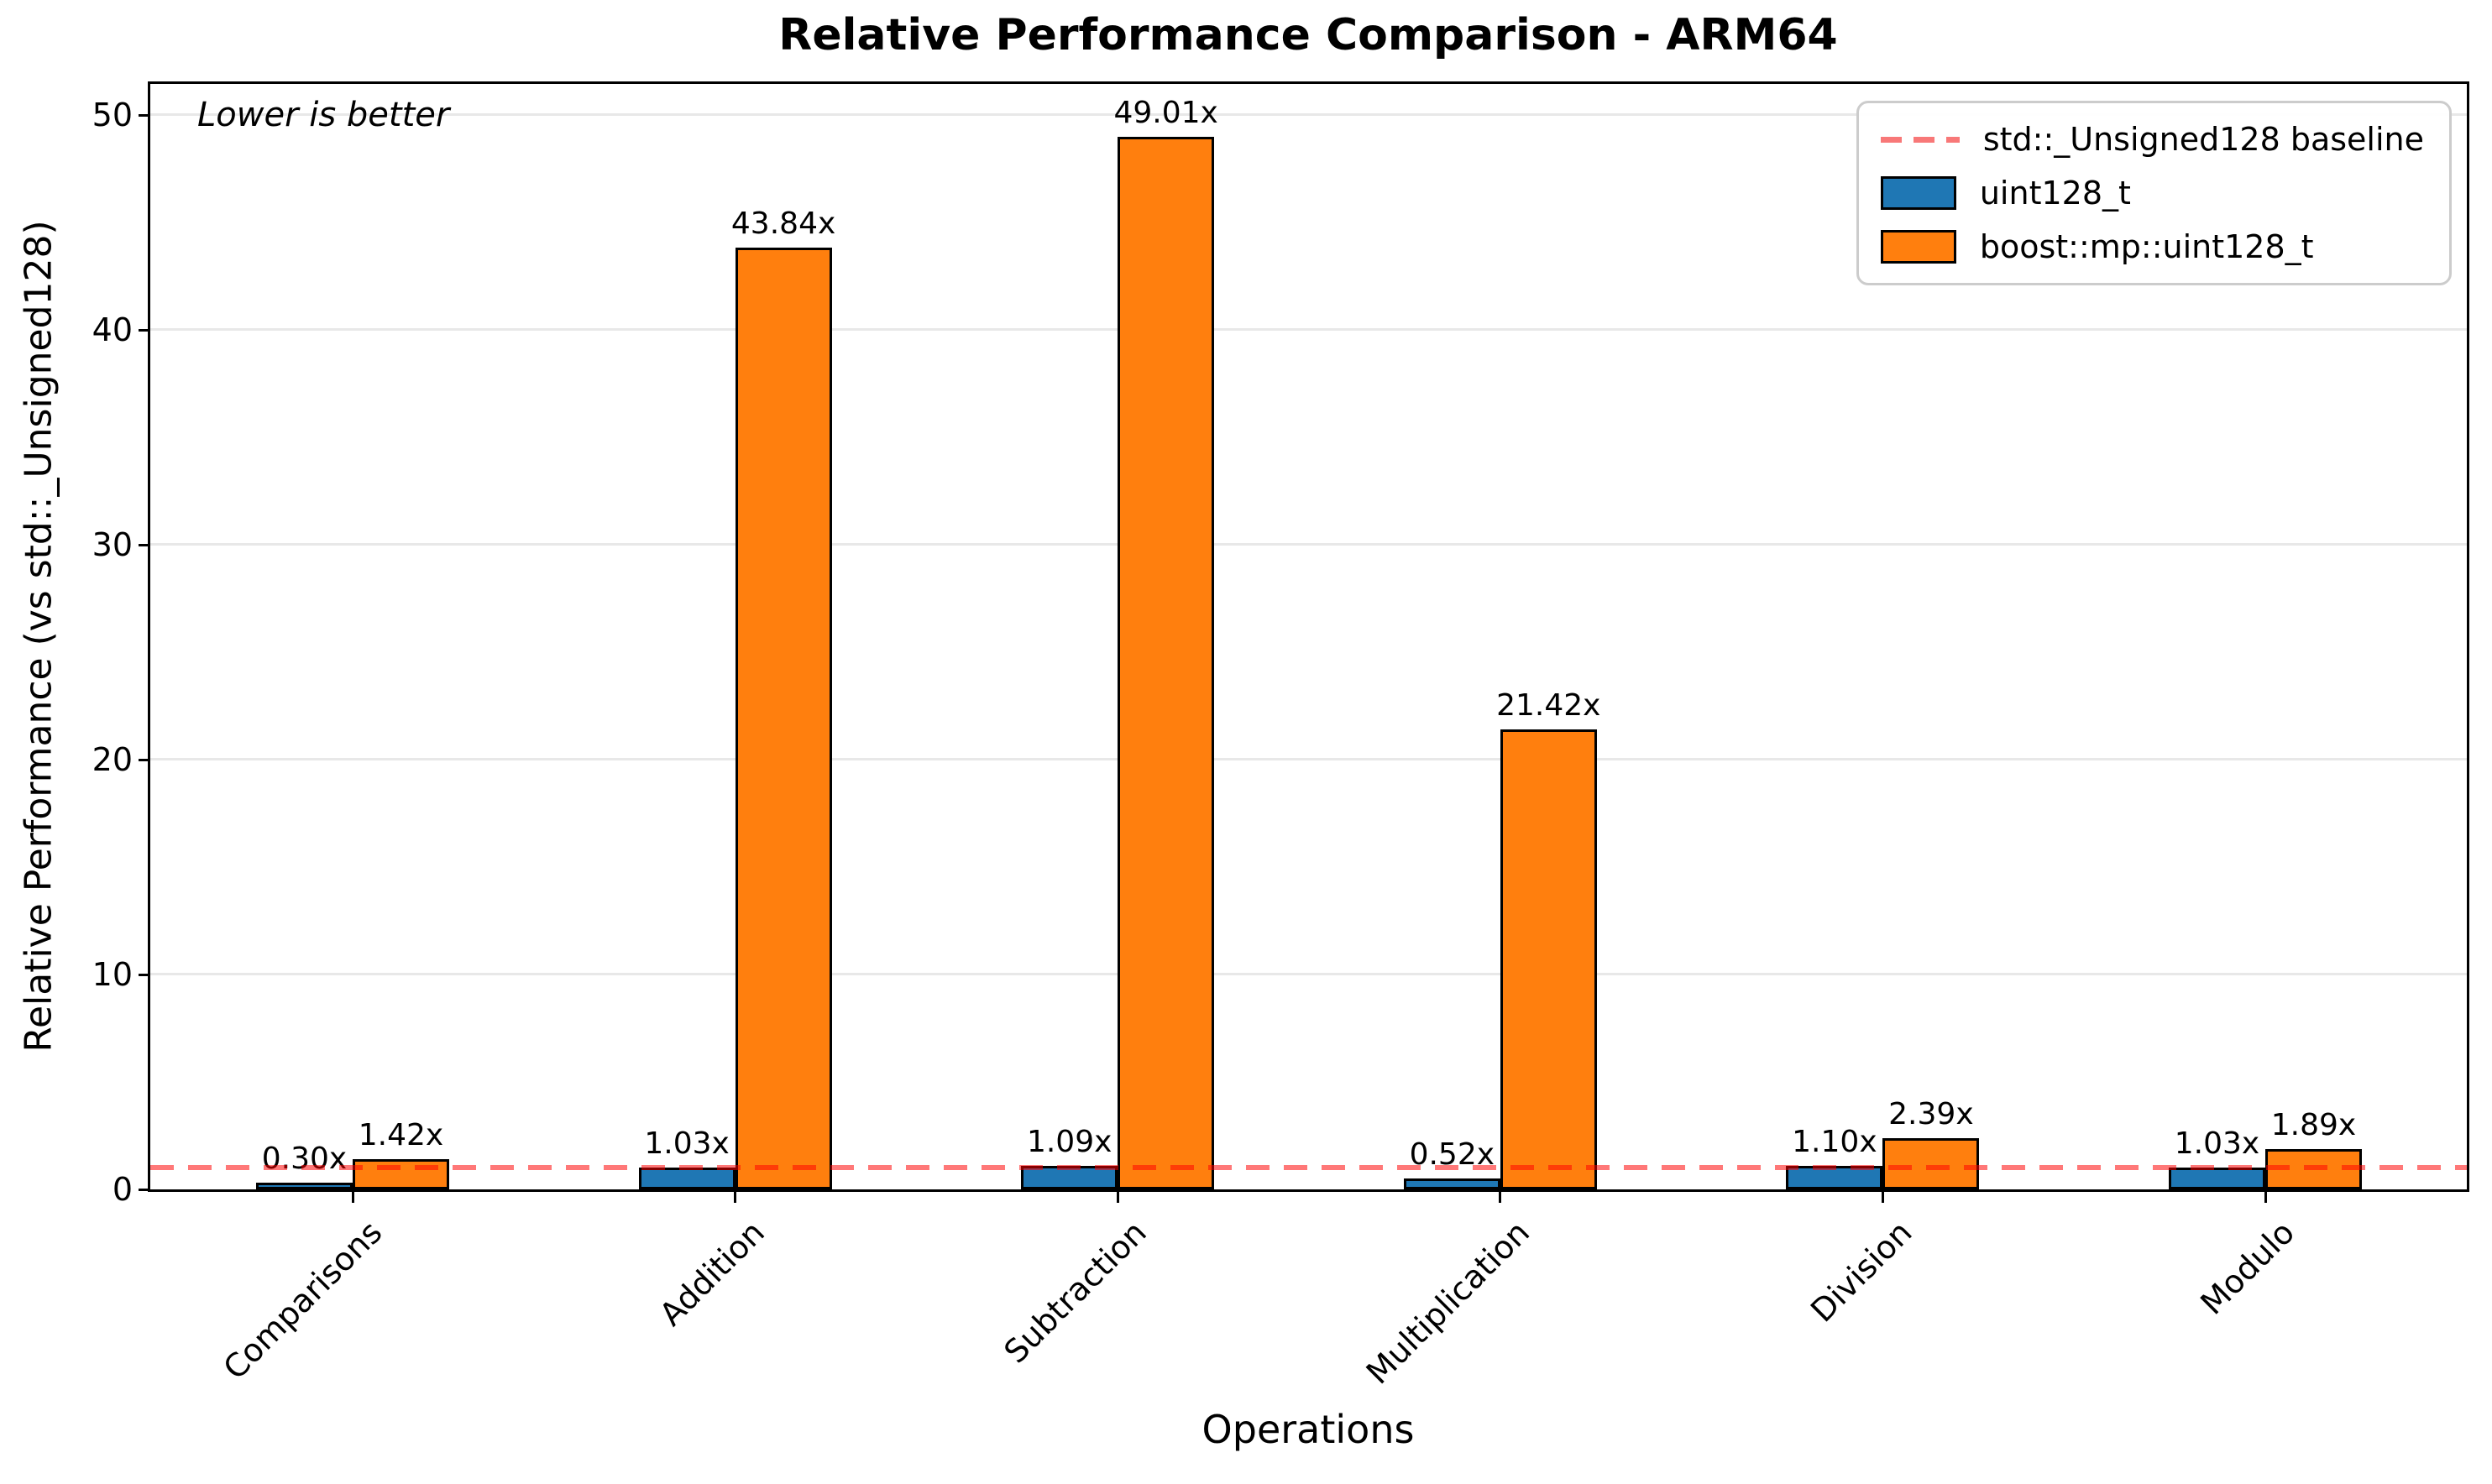 The image size is (2492, 1484). What do you see at coordinates (1920, 139) in the screenshot?
I see `baseline-dash-swatch-icon` at bounding box center [1920, 139].